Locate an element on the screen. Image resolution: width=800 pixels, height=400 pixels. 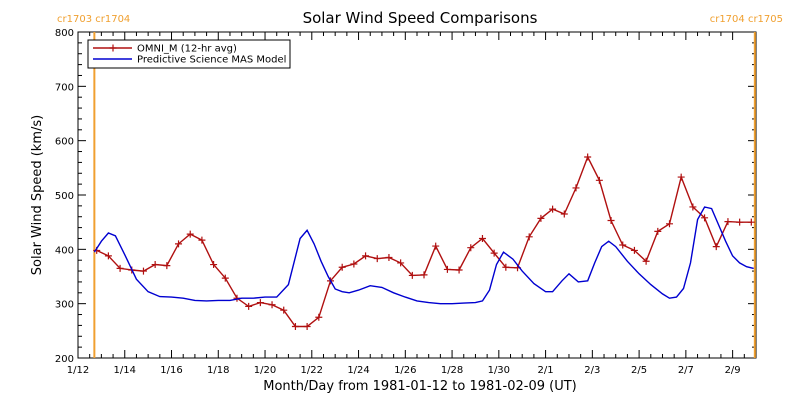
chart-title: Solar Wind Speed Comparisons is located at coordinates (420, 18).